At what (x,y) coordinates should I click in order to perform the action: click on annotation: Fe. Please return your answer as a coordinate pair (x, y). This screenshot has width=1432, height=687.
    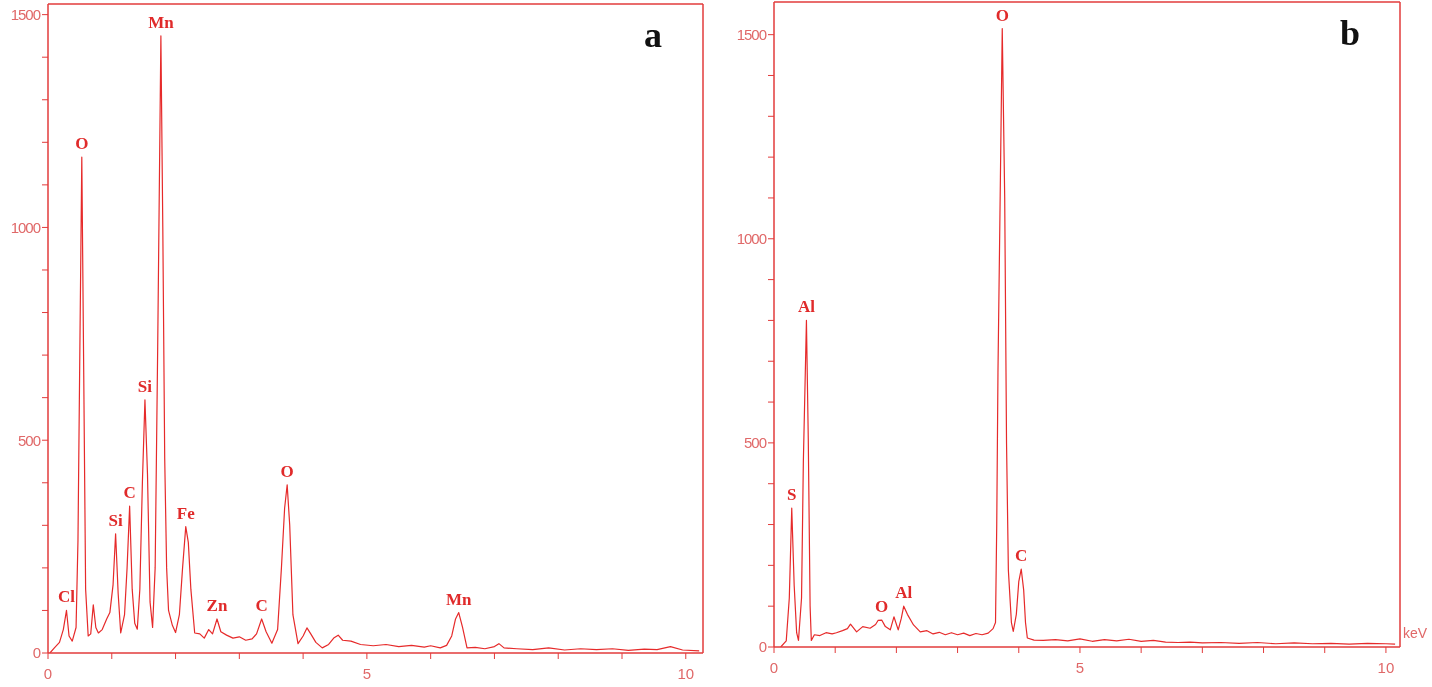
    Looking at the image, I should click on (186, 513).